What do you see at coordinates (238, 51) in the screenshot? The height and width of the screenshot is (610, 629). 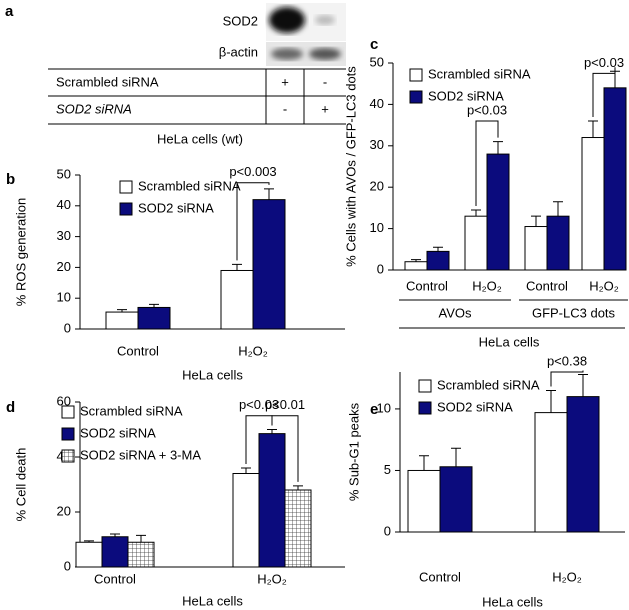 I see `blot-label: β-actin` at bounding box center [238, 51].